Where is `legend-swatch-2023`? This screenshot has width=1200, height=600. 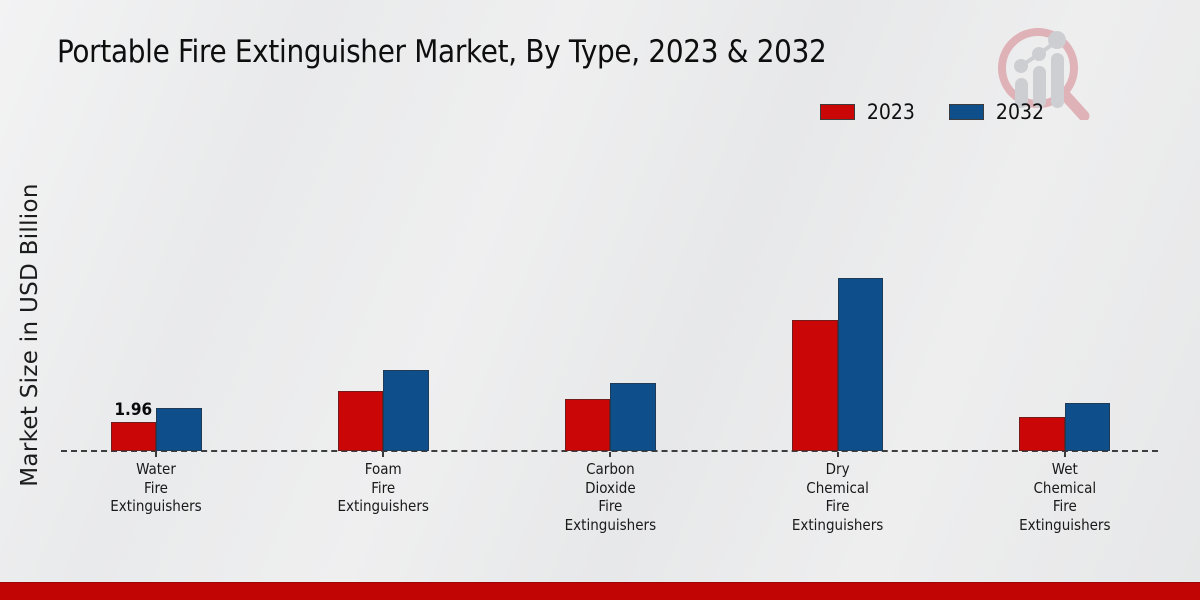 legend-swatch-2023 is located at coordinates (837, 112).